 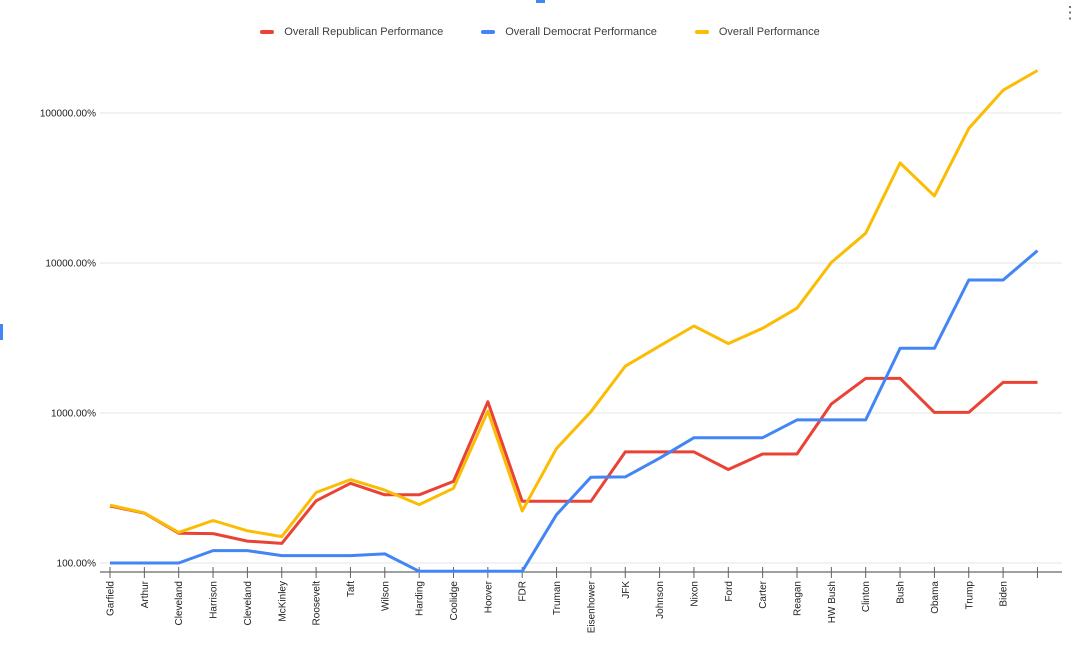 What do you see at coordinates (420, 598) in the screenshot?
I see `x-axis-label: Harding` at bounding box center [420, 598].